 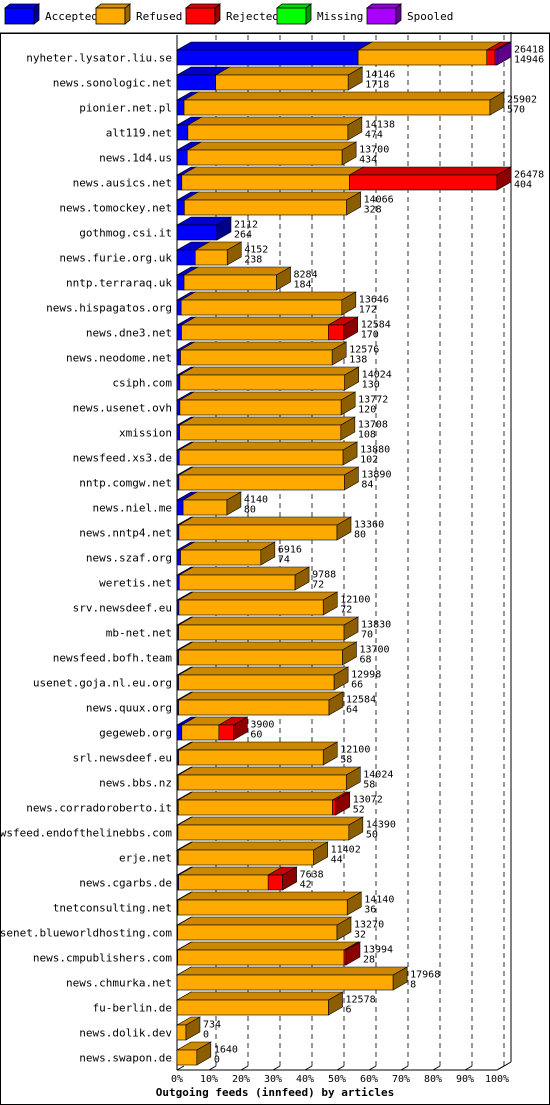 What do you see at coordinates (379, 900) in the screenshot?
I see `offered-label-tnetconsulting-net: 14140` at bounding box center [379, 900].